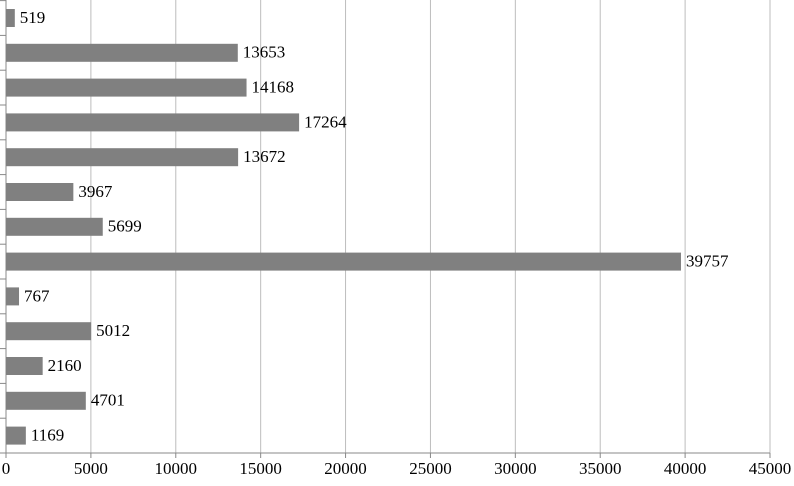  I want to click on x-tick-label: 10000, so click(176, 468).